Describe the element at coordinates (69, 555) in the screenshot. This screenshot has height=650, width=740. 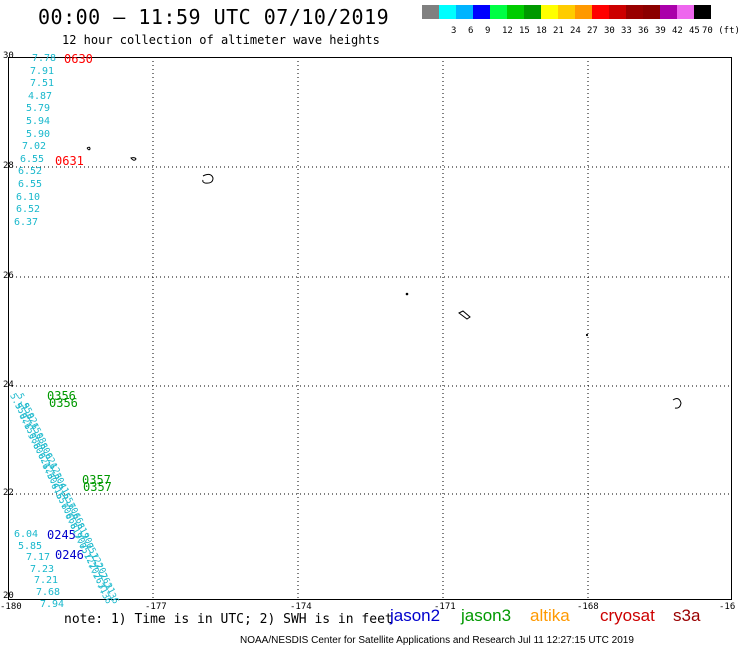
I see `pass-time-jason2-0246: 0246` at that location.